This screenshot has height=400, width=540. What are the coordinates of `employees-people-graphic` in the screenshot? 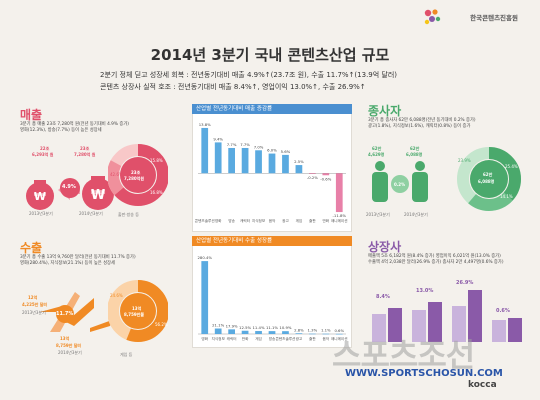 It's located at (400, 181).